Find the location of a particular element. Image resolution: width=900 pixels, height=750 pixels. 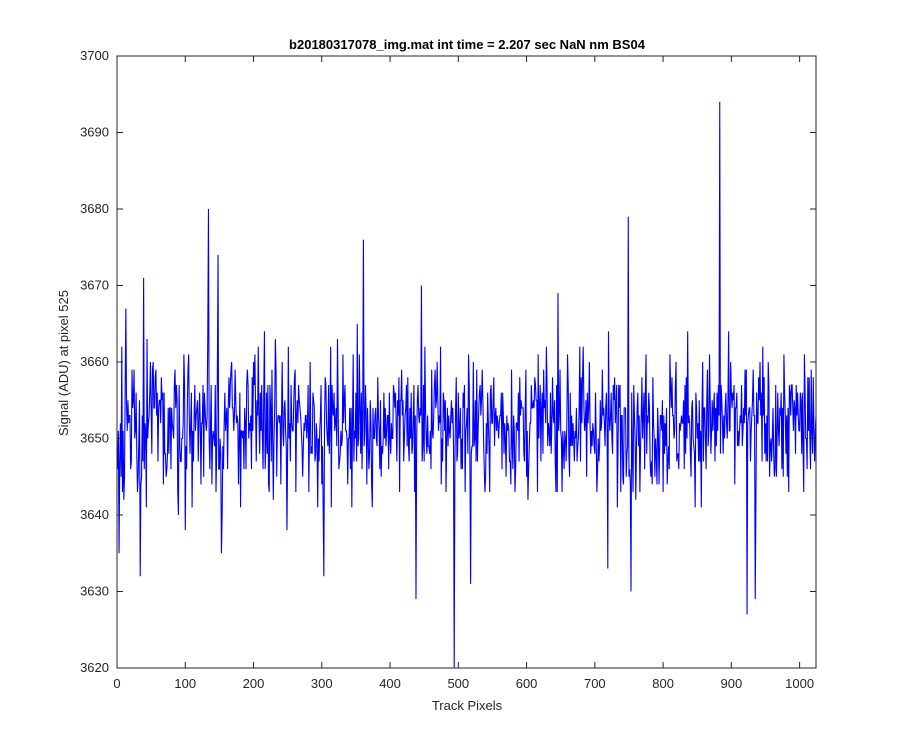

x-tick-label: 600 is located at coordinates (527, 683).